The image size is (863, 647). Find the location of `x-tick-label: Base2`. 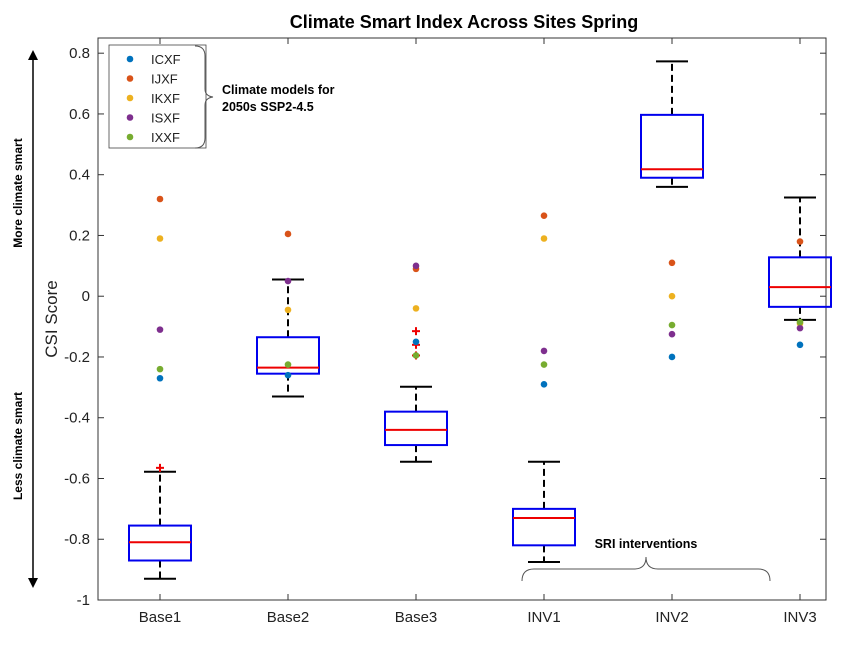

x-tick-label: Base2 is located at coordinates (288, 617).